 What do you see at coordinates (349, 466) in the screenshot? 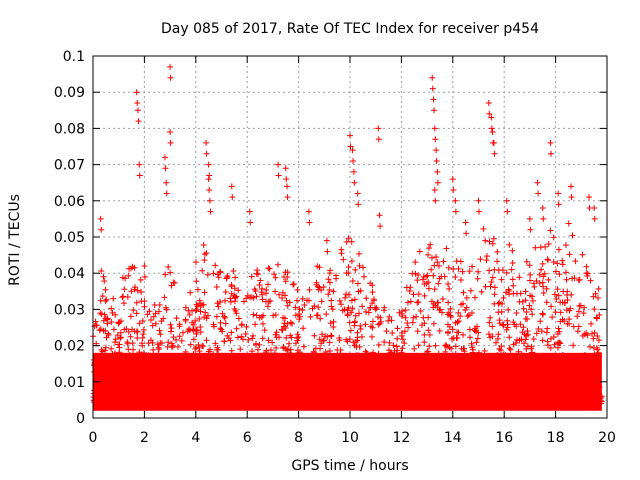
I see `x-axis-label: GPS time / hours` at bounding box center [349, 466].